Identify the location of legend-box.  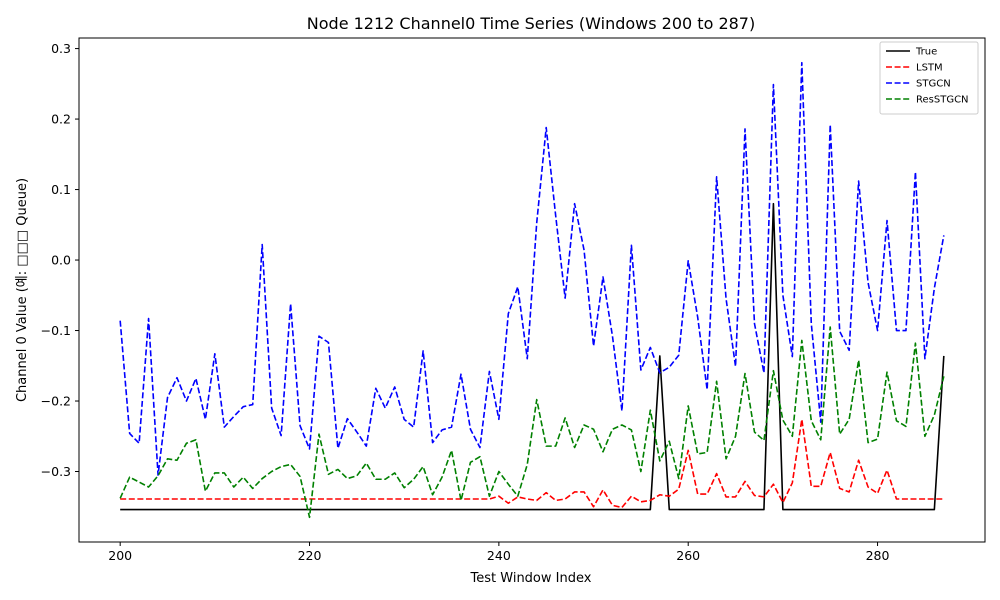
(929, 78).